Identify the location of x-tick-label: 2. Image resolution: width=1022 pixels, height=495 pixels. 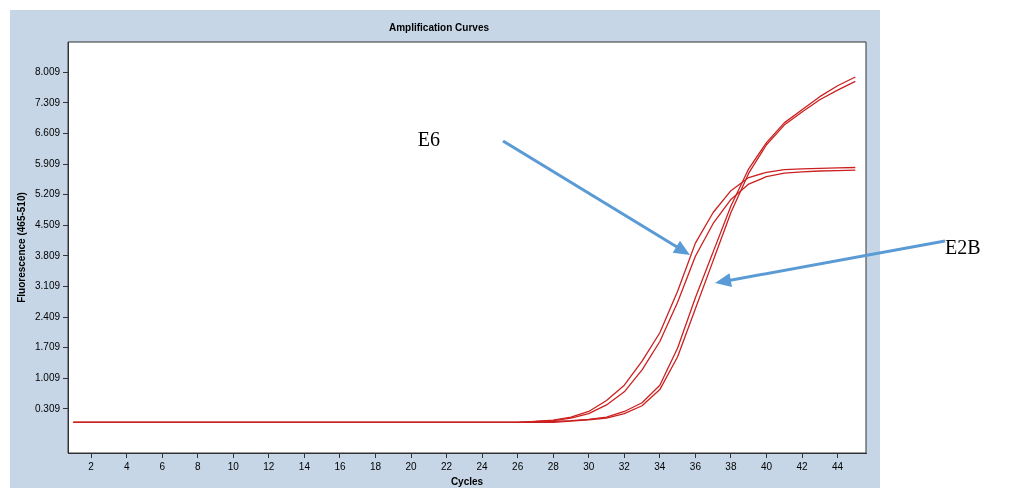
(91, 466).